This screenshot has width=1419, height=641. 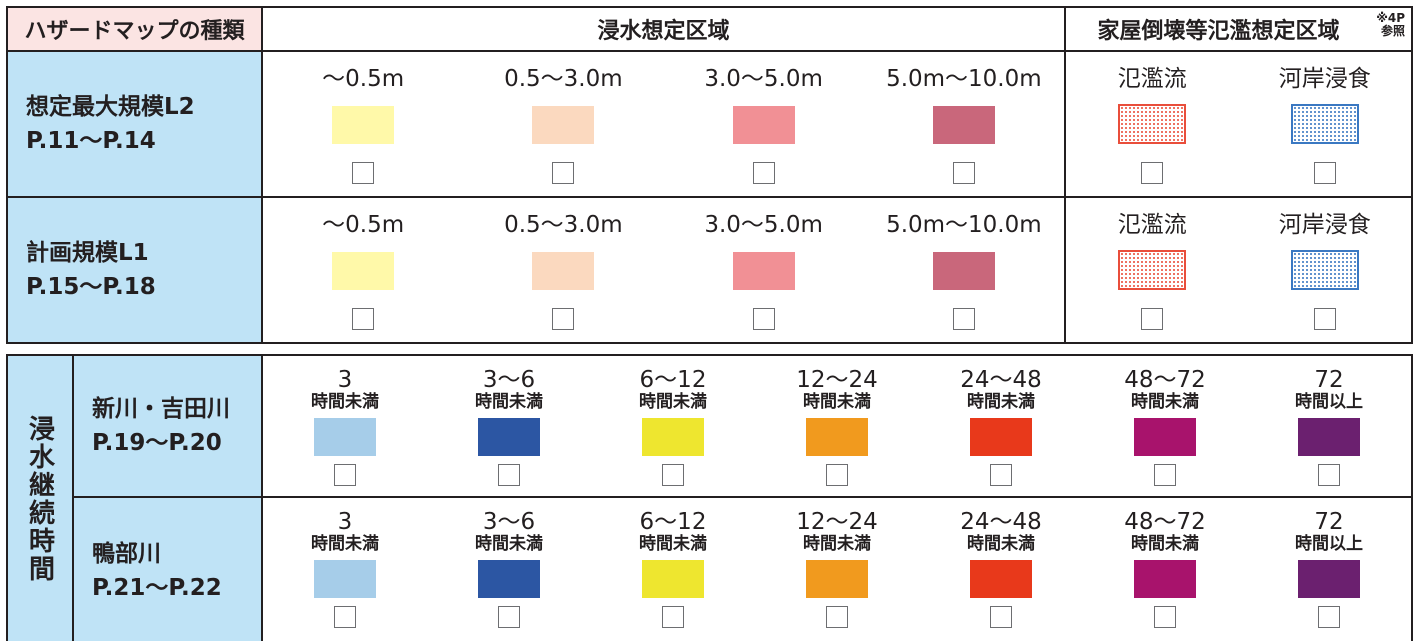 I want to click on reference-note-page: ※4P, so click(x=1390, y=18).